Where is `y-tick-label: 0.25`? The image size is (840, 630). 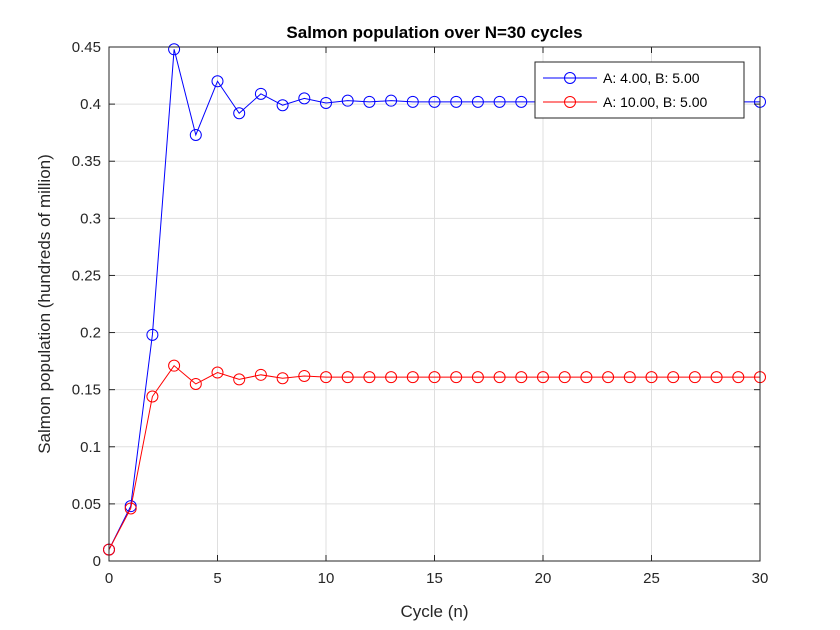 y-tick-label: 0.25 is located at coordinates (86, 275).